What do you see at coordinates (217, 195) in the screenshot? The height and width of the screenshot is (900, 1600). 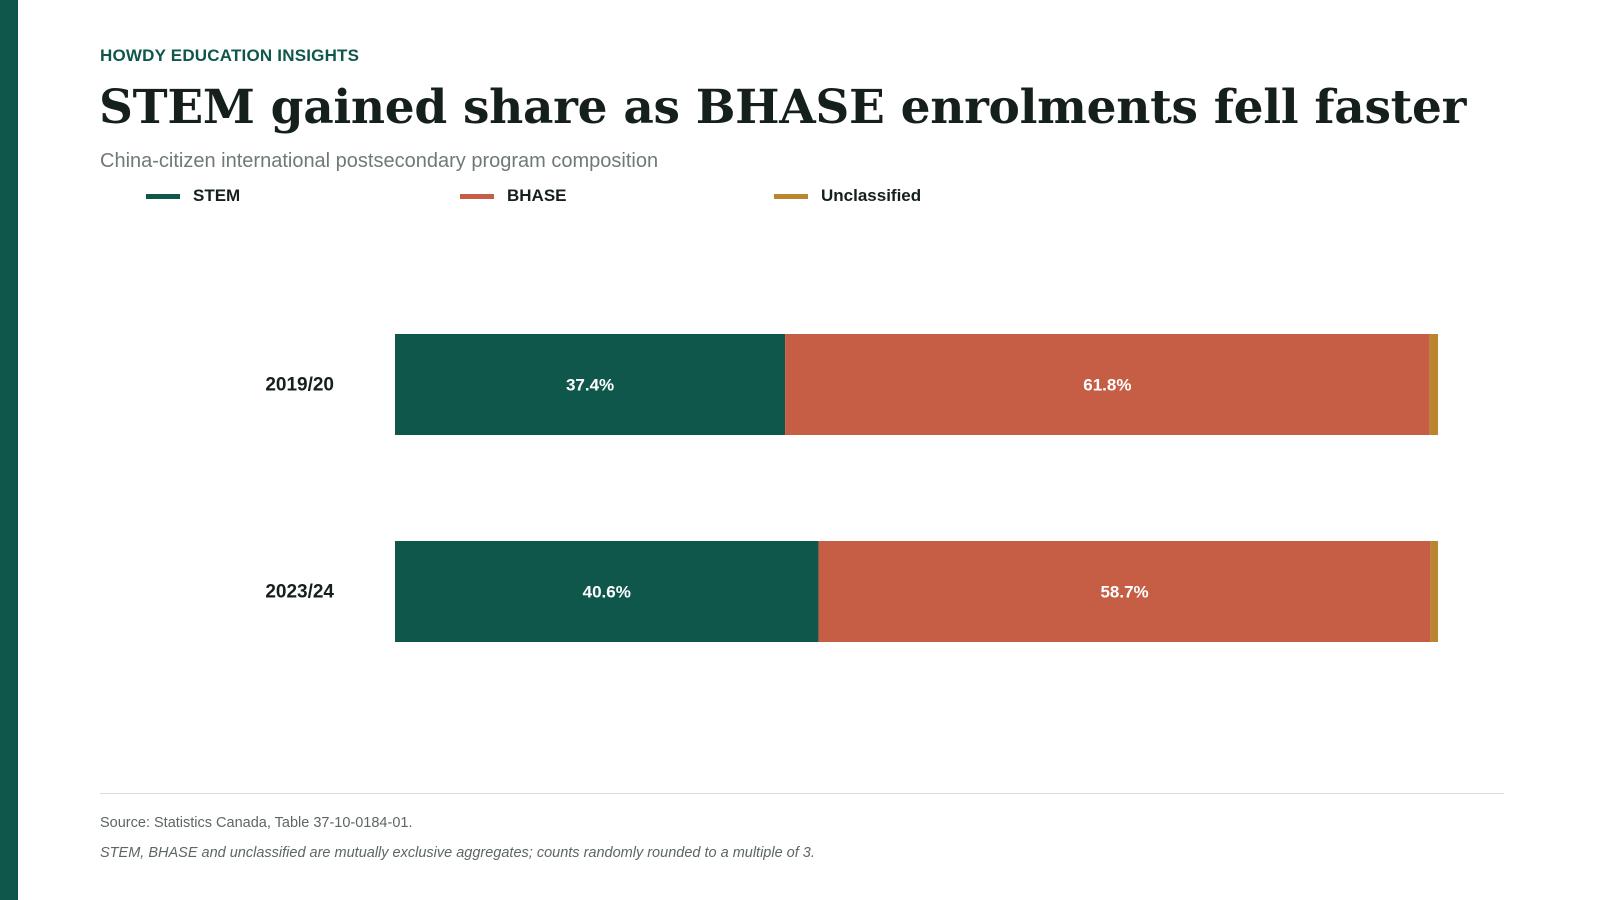 I see `legend-label-stem: STEM` at bounding box center [217, 195].